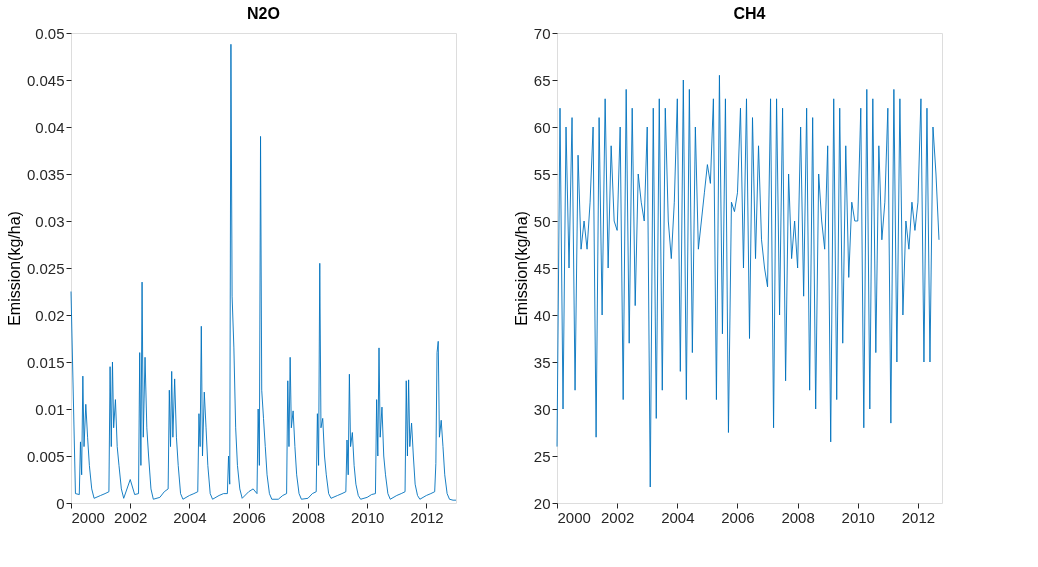 This screenshot has height=567, width=1038. What do you see at coordinates (50, 409) in the screenshot?
I see `y-tick-label: 0.01` at bounding box center [50, 409].